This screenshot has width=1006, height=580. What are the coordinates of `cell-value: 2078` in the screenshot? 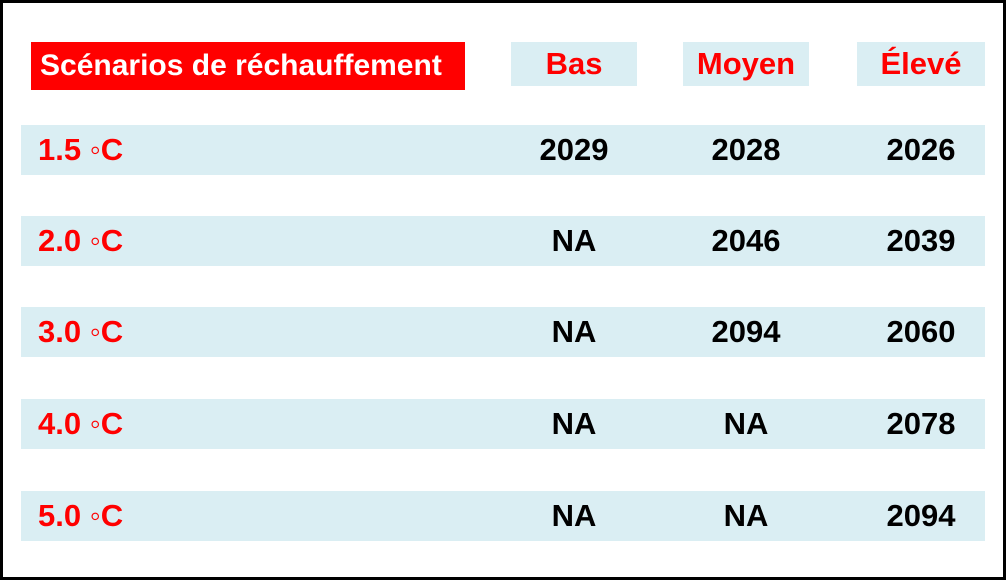 It's located at (921, 423).